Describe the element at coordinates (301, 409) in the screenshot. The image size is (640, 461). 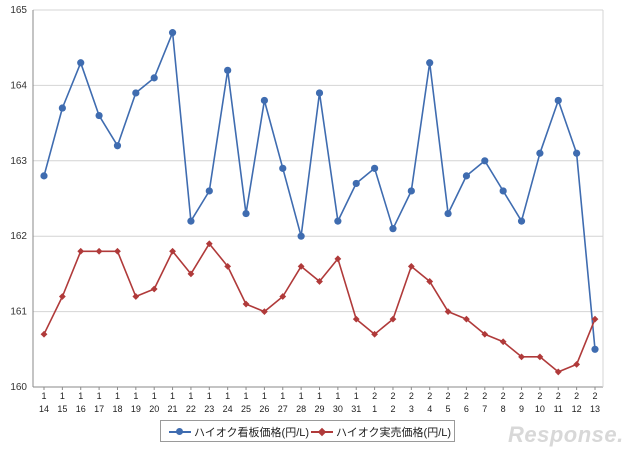
I see `x-tick-label-day-14: 28` at that location.